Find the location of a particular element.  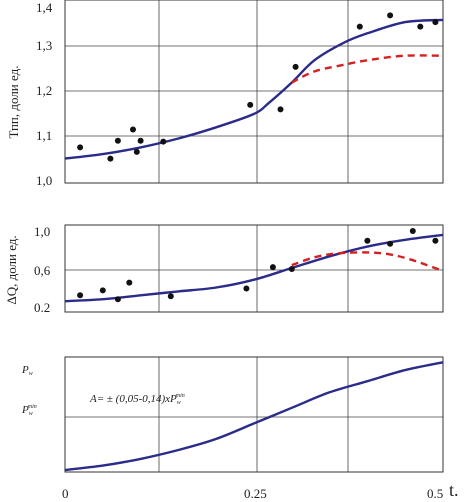

panel-2-frame is located at coordinates (254, 268).